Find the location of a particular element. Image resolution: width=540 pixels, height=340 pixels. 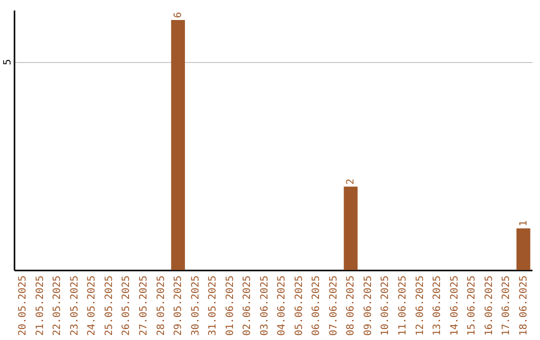

x-tick-label: 09.06.2025 is located at coordinates (368, 306).